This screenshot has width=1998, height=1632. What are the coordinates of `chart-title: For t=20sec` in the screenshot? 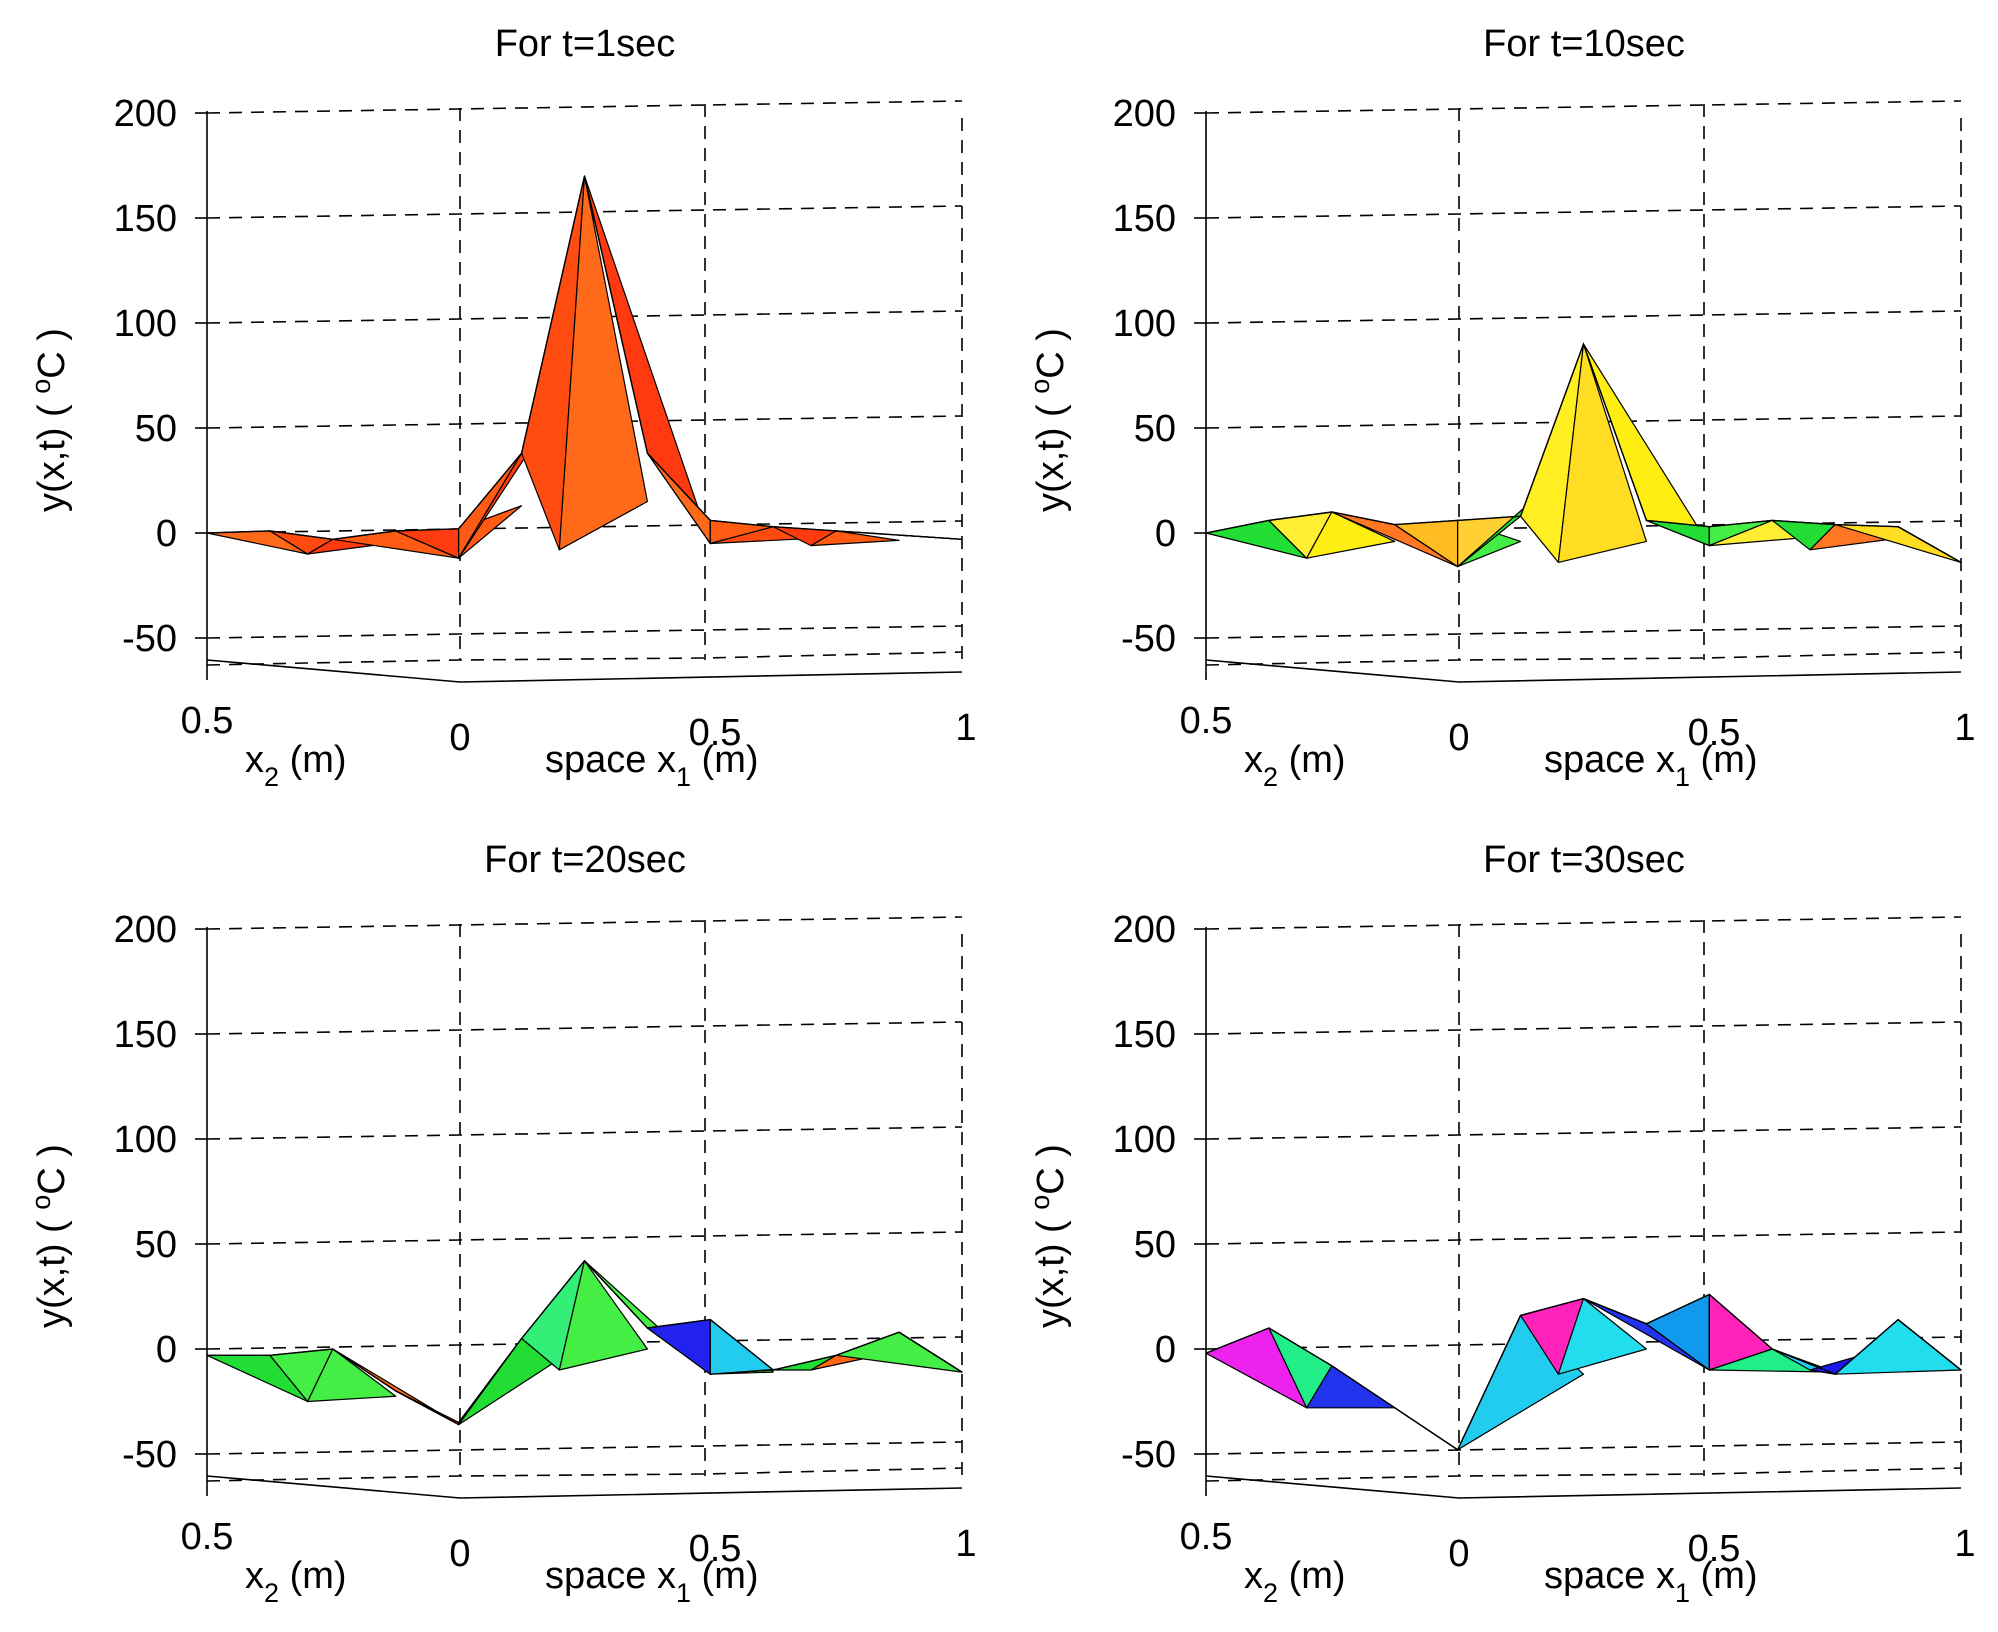 It's located at (585, 860).